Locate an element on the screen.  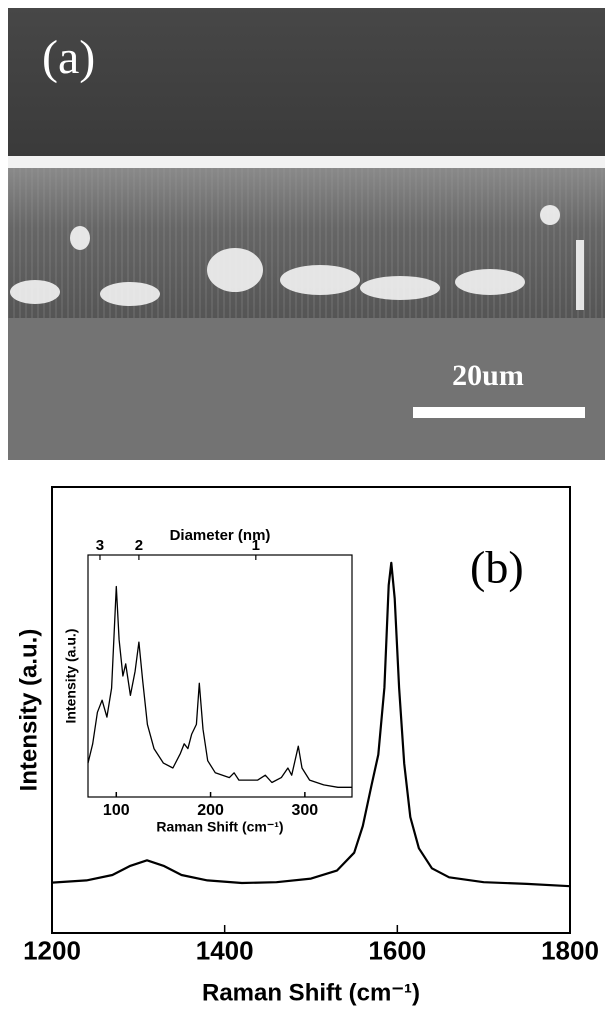
x2-axis-label: Diameter (nm) is located at coordinates (220, 535).